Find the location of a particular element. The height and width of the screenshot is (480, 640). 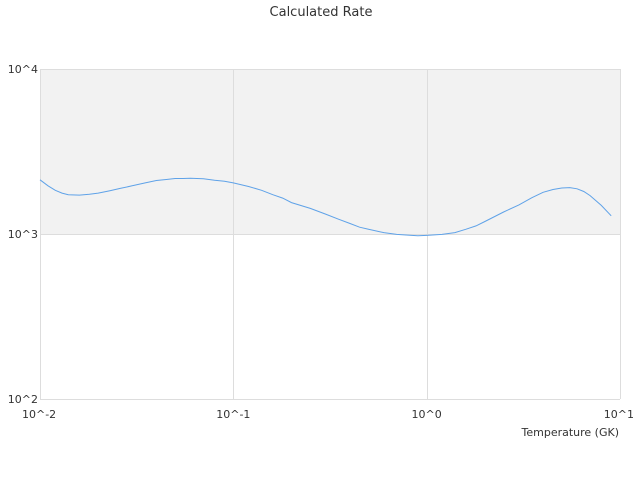

y-tick-labels: 10^2 10^3 10^4 is located at coordinates (23, 234).